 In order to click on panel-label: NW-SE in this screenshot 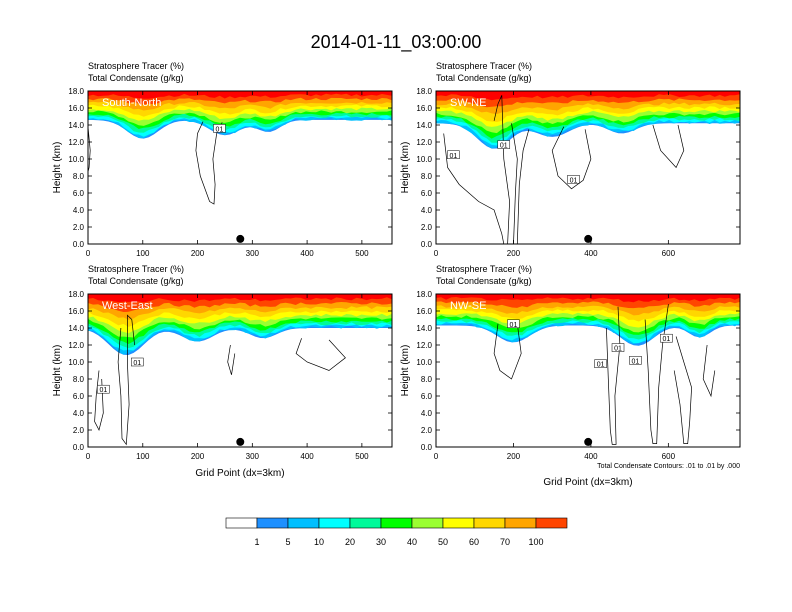, I will do `click(468, 306)`.